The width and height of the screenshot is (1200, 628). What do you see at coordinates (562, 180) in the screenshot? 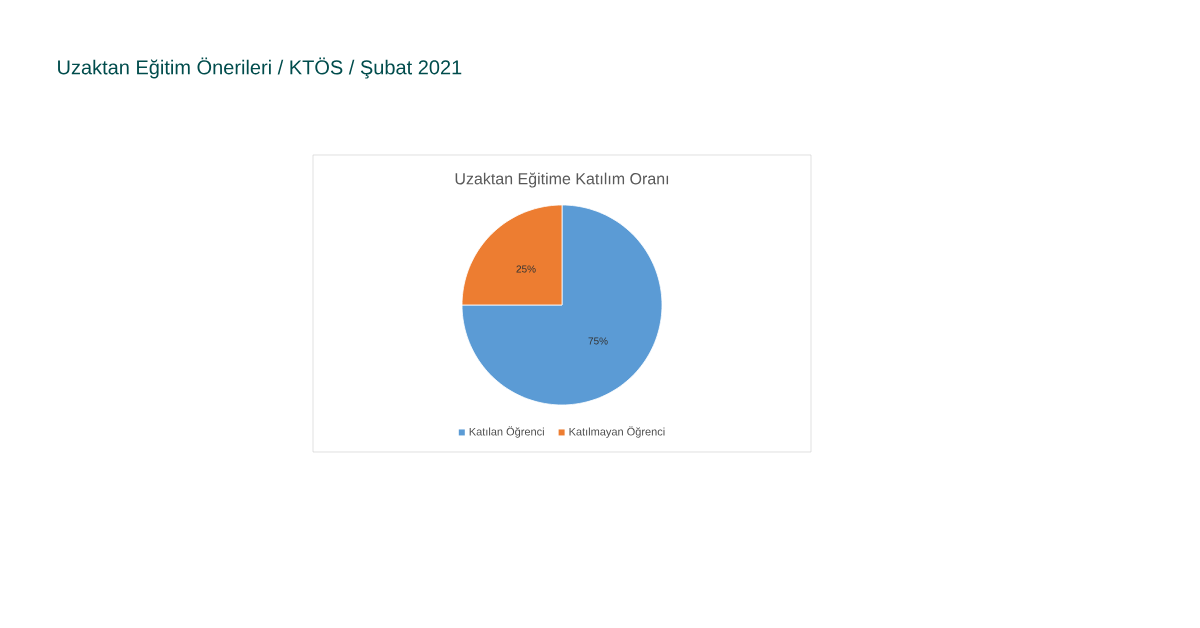
I see `chart-title: Uzaktan Eğitime Katılım Oranı` at bounding box center [562, 180].